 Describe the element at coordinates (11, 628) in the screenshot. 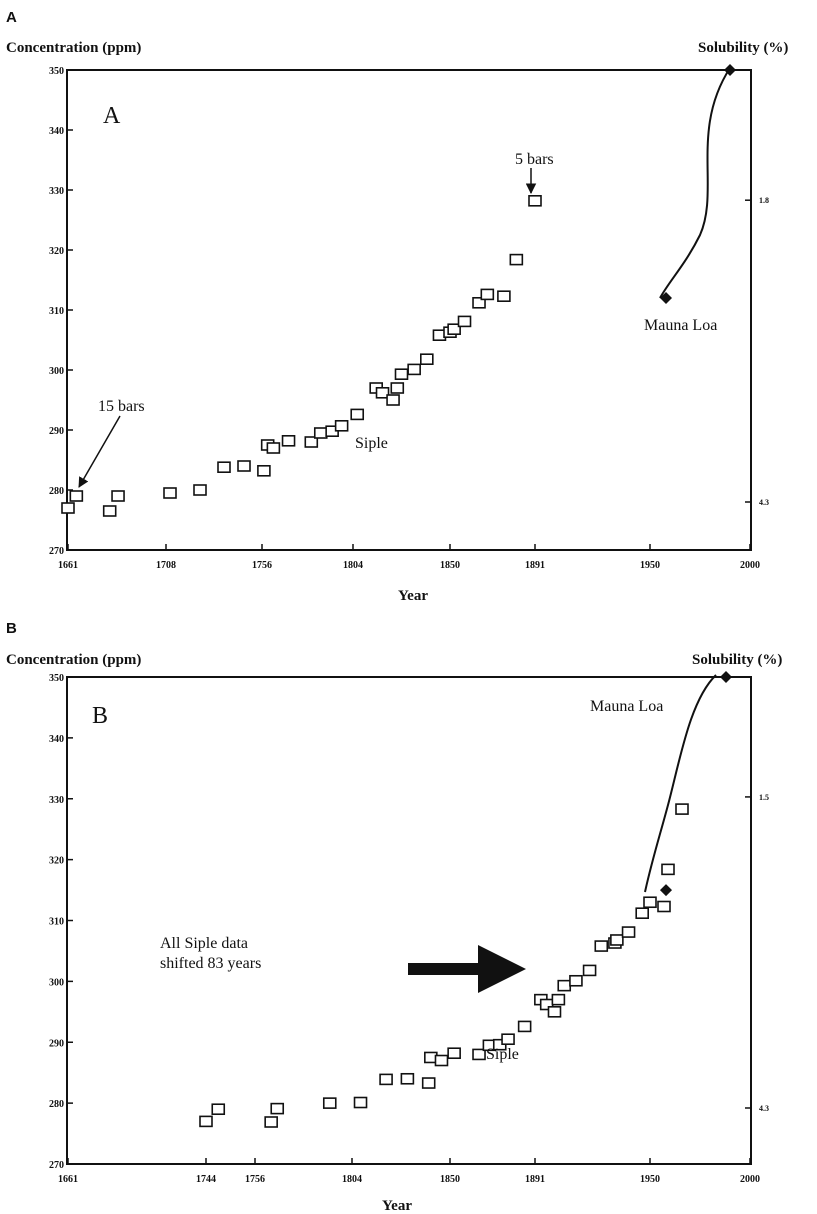

I see `panel-letter: B` at that location.